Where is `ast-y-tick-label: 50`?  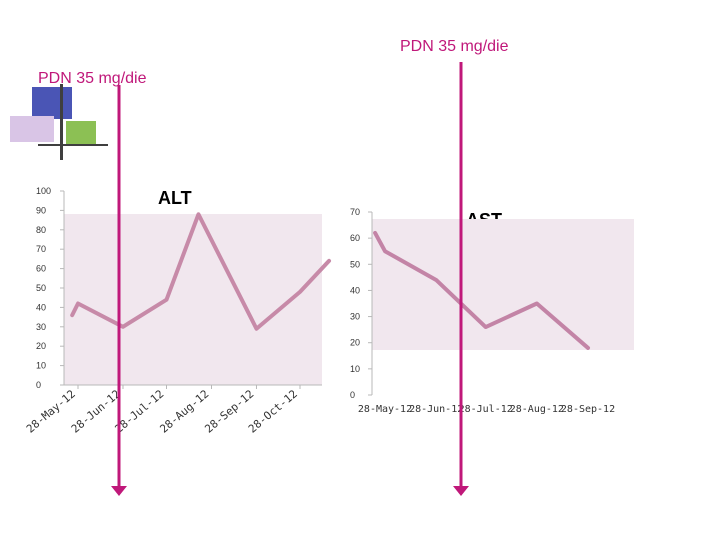
ast-y-tick-label: 50 is located at coordinates (355, 264).